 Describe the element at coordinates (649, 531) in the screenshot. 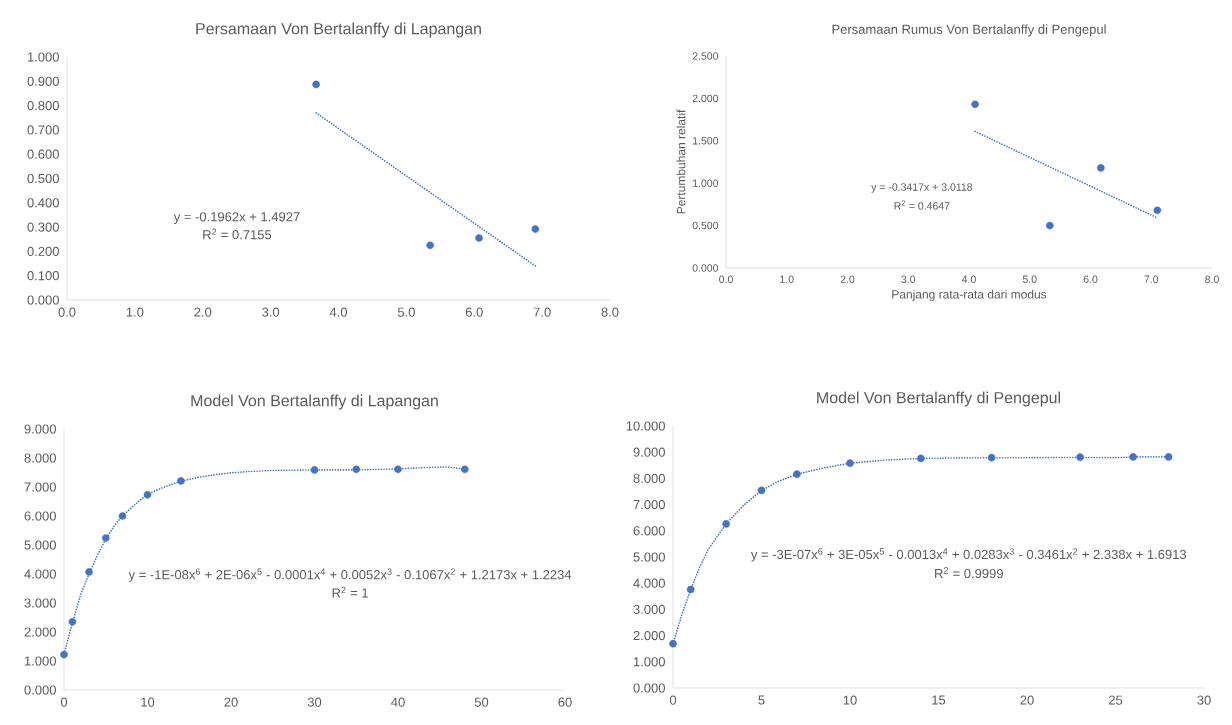

I see `y-tick-label: 6.000` at that location.